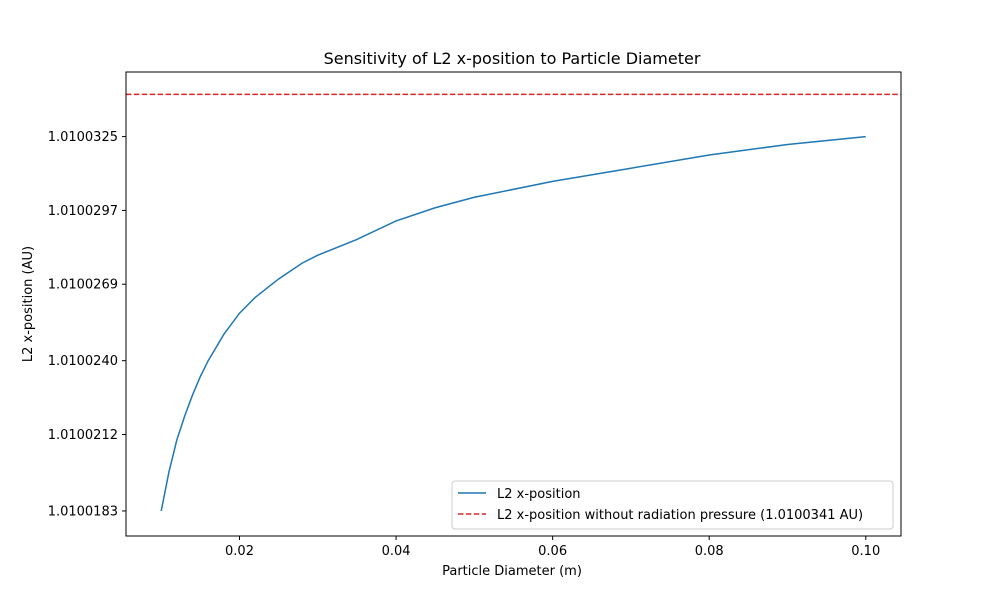 The height and width of the screenshot is (600, 1000). What do you see at coordinates (552, 551) in the screenshot?
I see `x-tick-label: 0.06` at bounding box center [552, 551].